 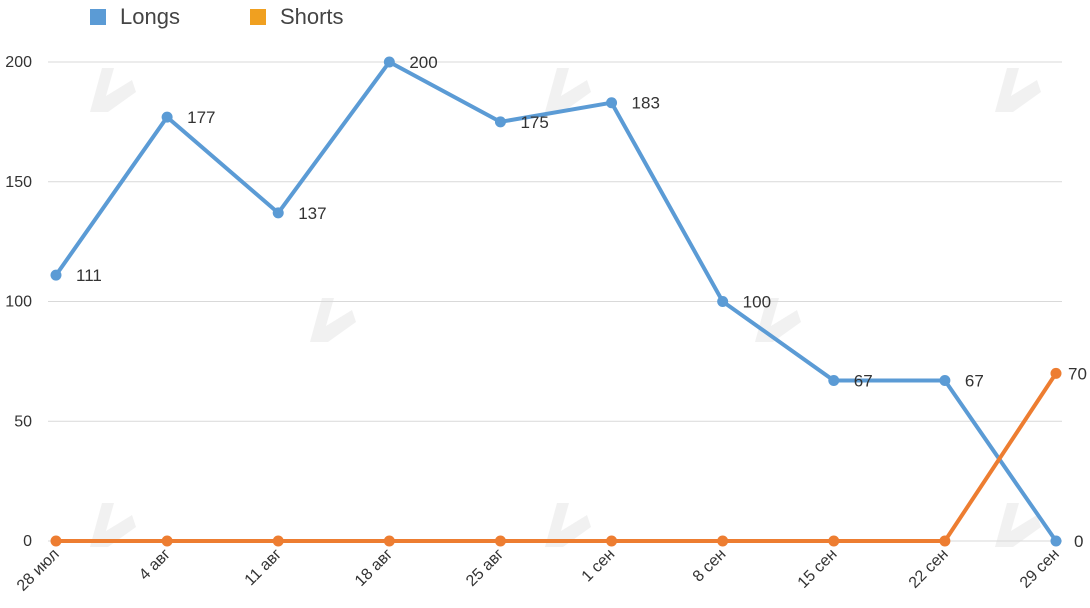 What do you see at coordinates (312, 213) in the screenshot?
I see `data-label-longs: 137` at bounding box center [312, 213].